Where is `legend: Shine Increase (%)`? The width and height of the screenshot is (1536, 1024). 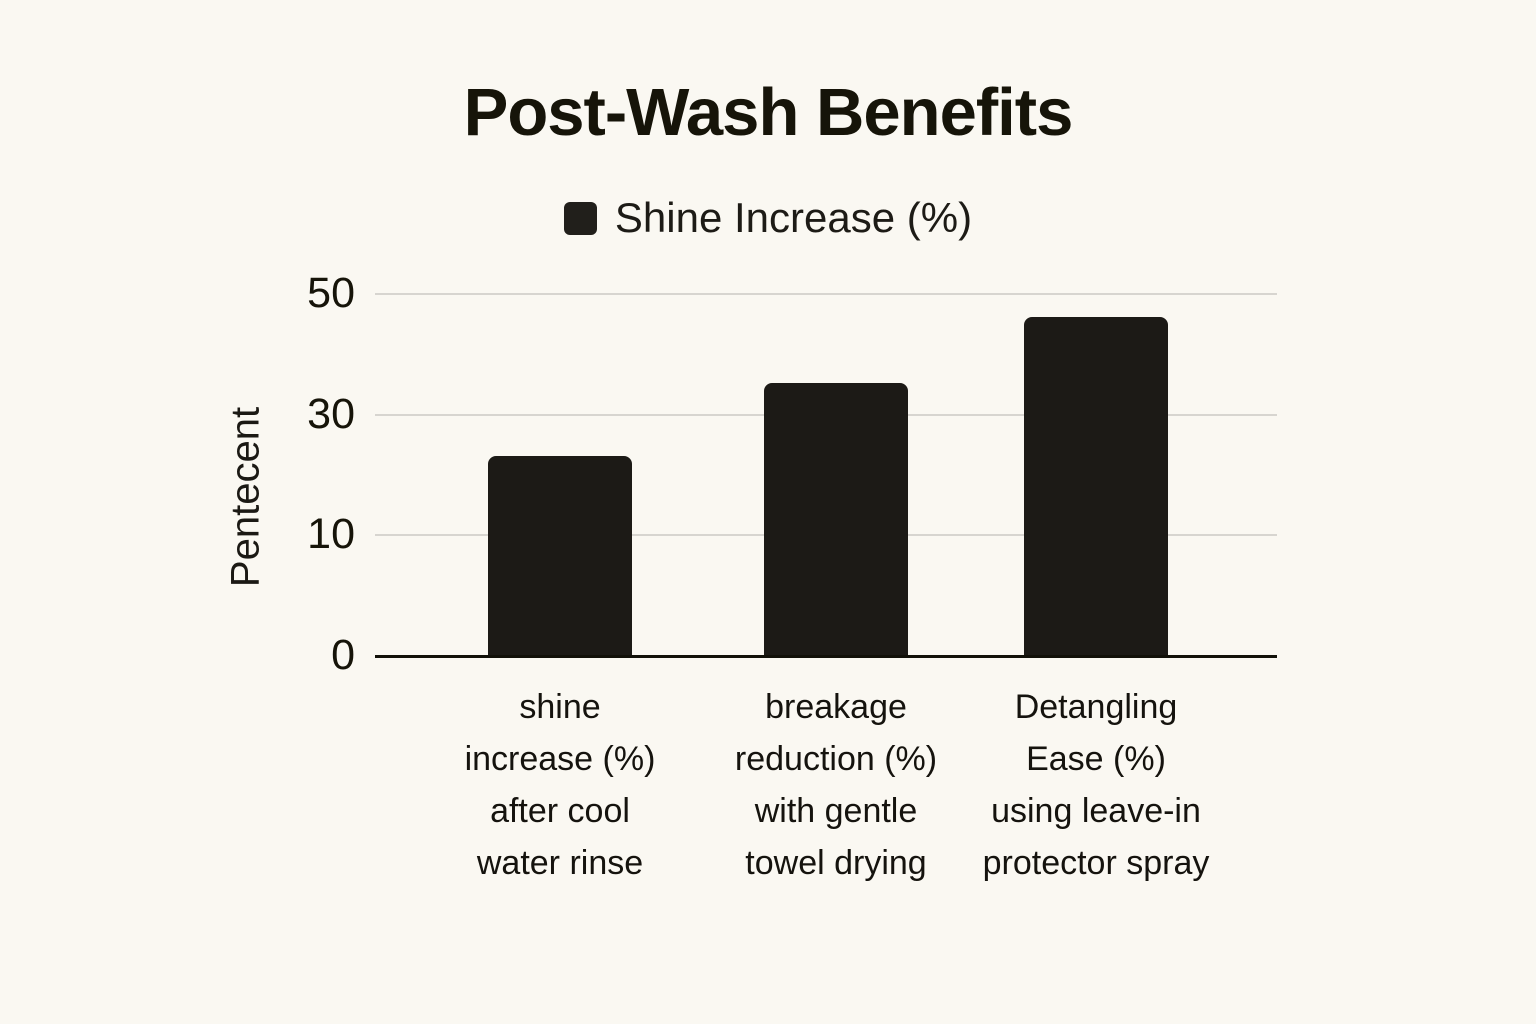 legend: Shine Increase (%) is located at coordinates (768, 218).